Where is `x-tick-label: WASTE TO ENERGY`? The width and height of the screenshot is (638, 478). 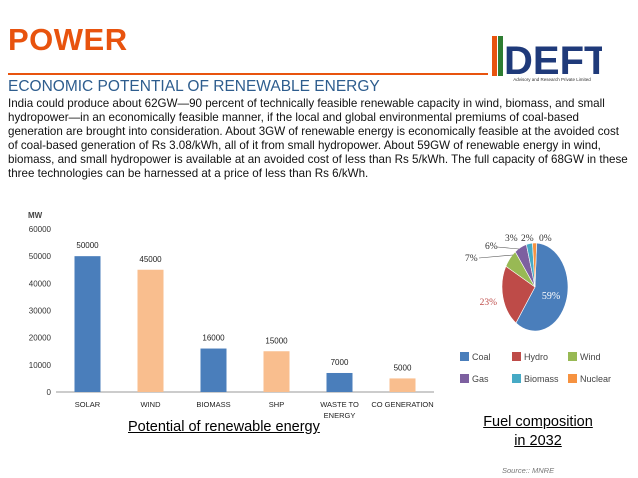 x-tick-label: WASTE TO ENERGY is located at coordinates (339, 410).